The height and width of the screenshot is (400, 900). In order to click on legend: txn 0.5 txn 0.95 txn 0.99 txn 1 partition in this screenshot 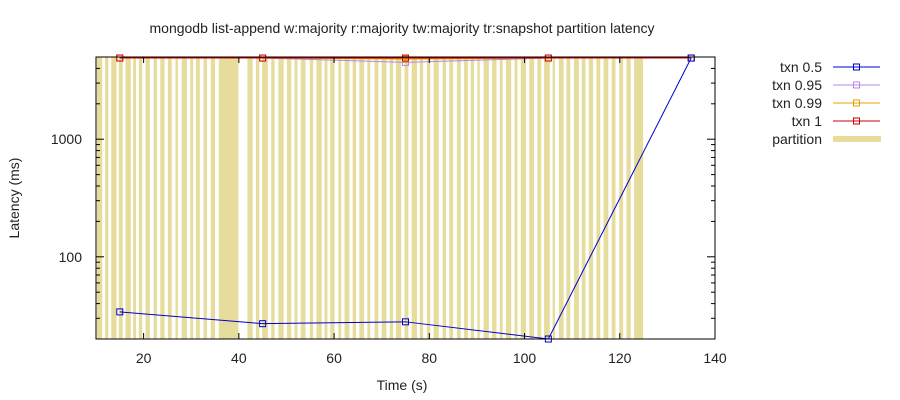, I will do `click(826, 103)`.